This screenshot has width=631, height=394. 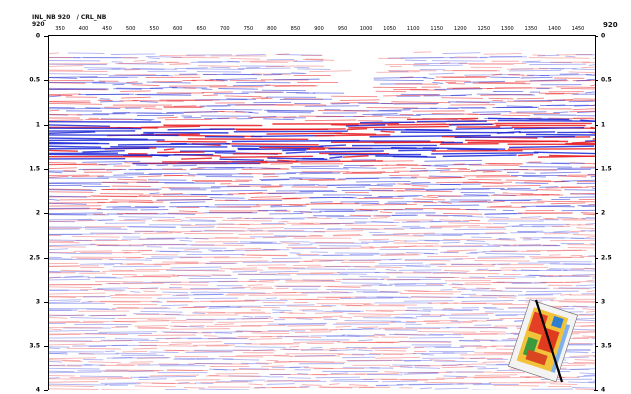 What do you see at coordinates (413, 29) in the screenshot?
I see `x-tick-label: 1100` at bounding box center [413, 29].